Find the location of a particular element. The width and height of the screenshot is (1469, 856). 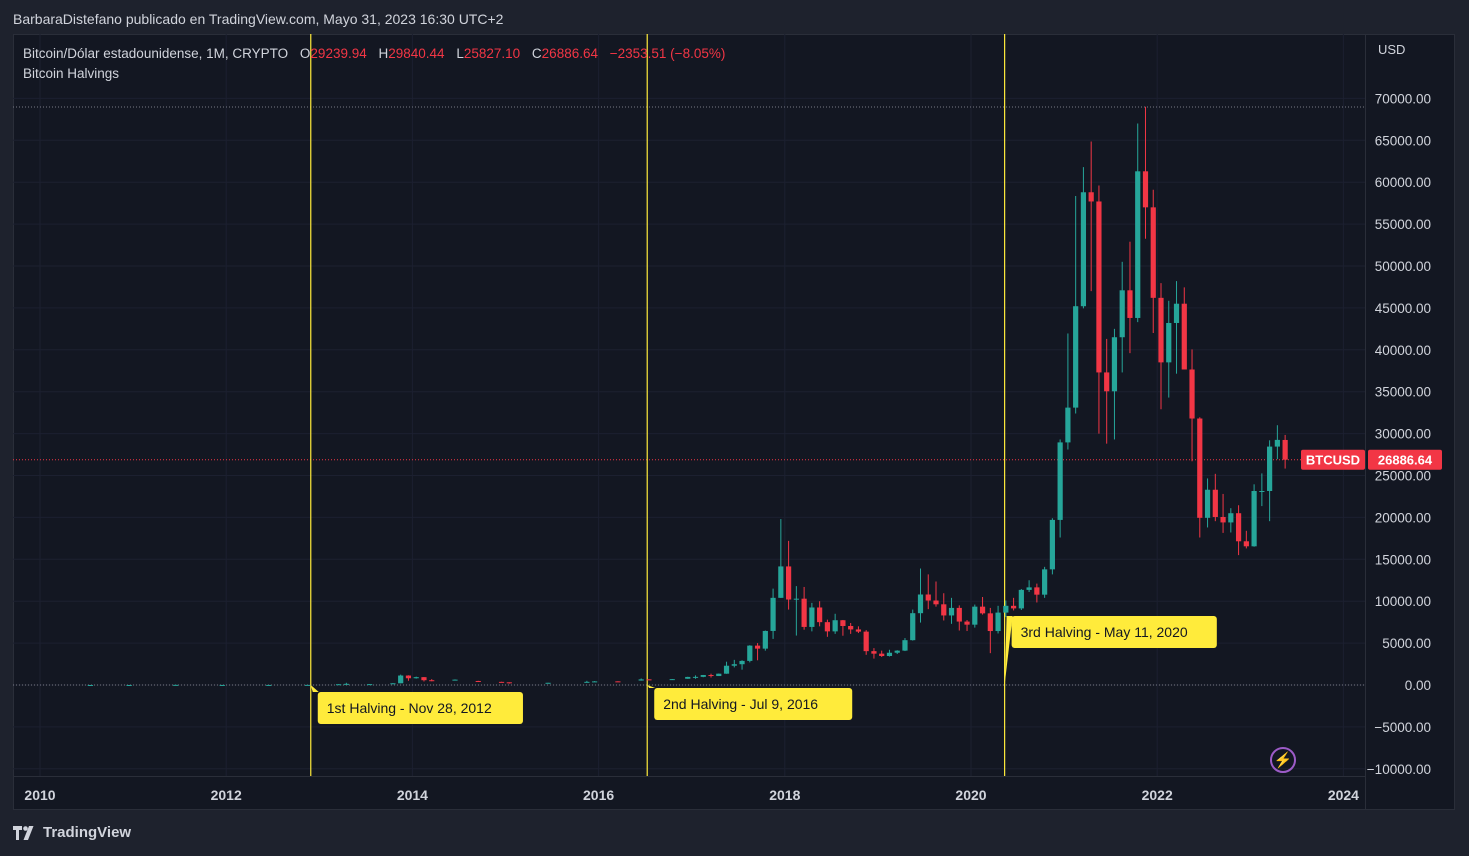

symbol-tag-label: BTCUSD is located at coordinates (1333, 460).